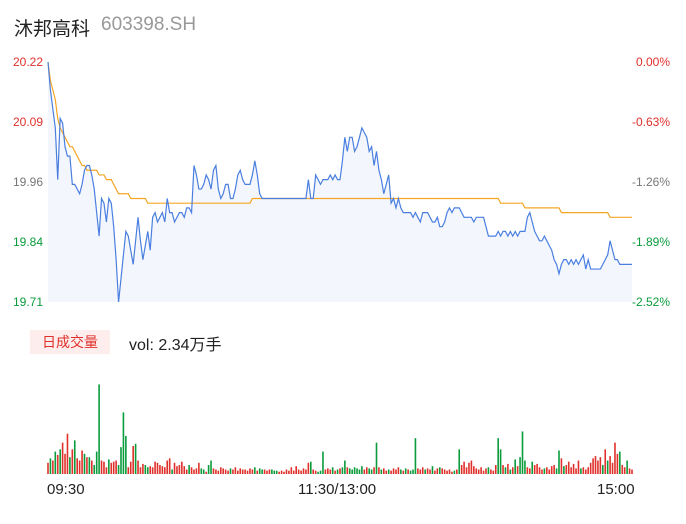 The height and width of the screenshot is (524, 686). I want to click on price-tick-label: 19.71, so click(28, 302).